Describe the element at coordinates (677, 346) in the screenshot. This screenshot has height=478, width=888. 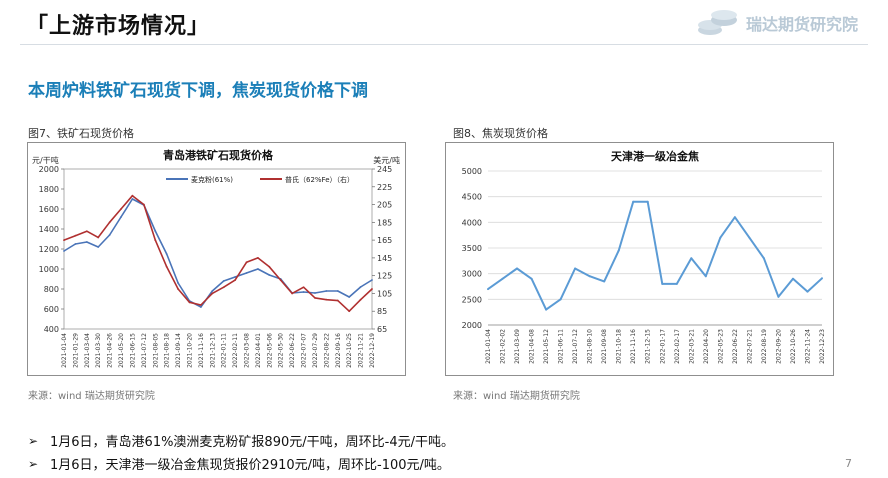
I see `x-tick-label: 2022-02-17` at that location.